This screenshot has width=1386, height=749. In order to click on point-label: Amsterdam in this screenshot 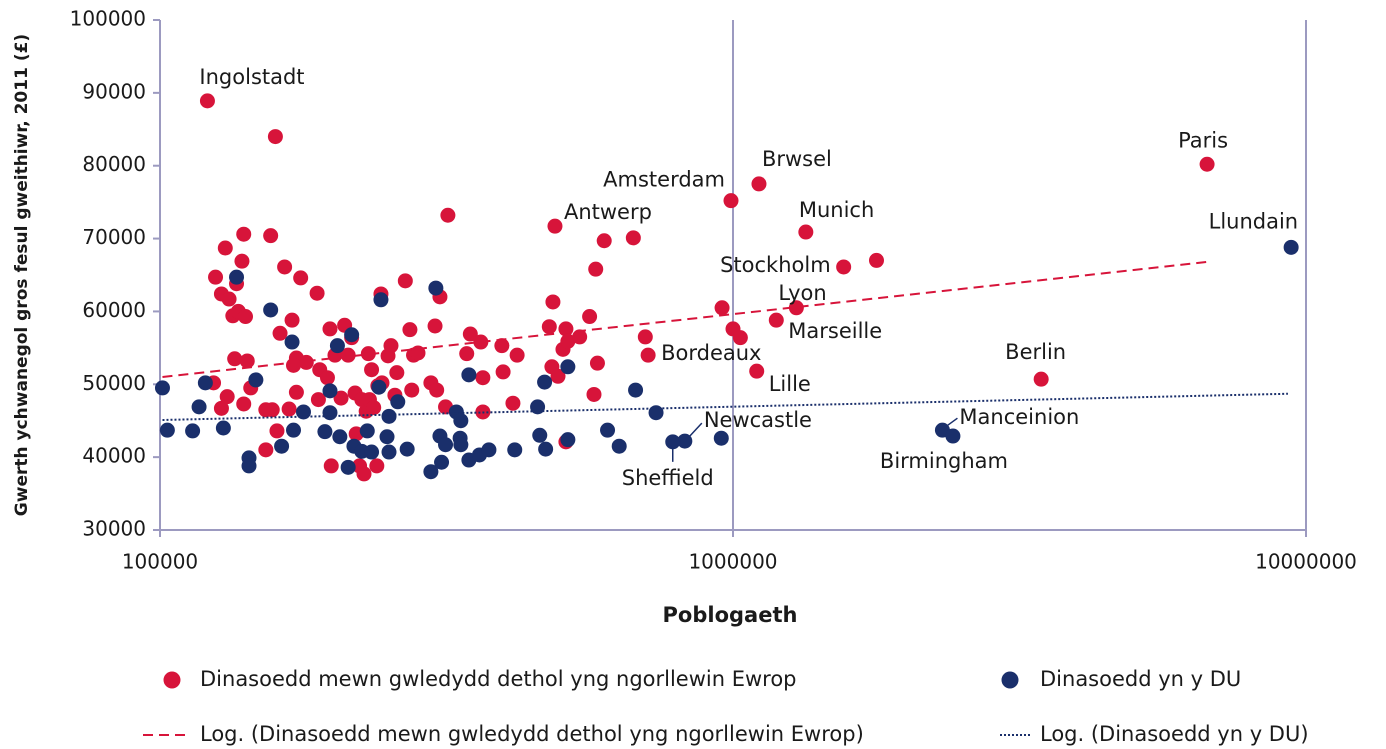, I will do `click(664, 180)`.